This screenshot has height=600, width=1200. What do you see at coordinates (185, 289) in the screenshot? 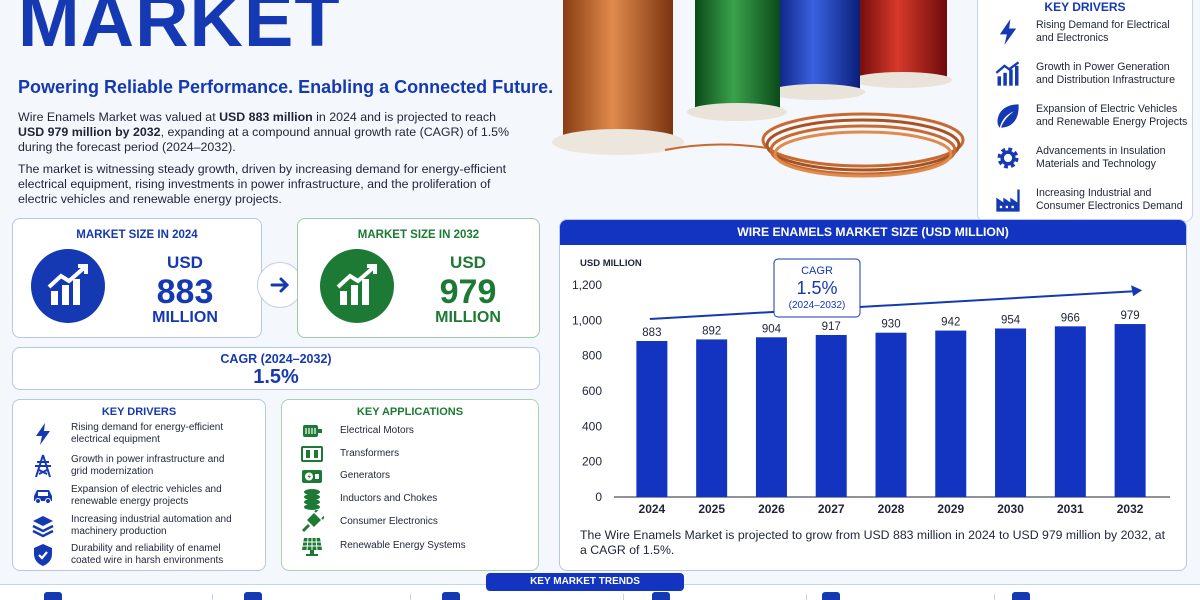
I see `market-size-2024-value: USD 883 MILLION` at bounding box center [185, 289].